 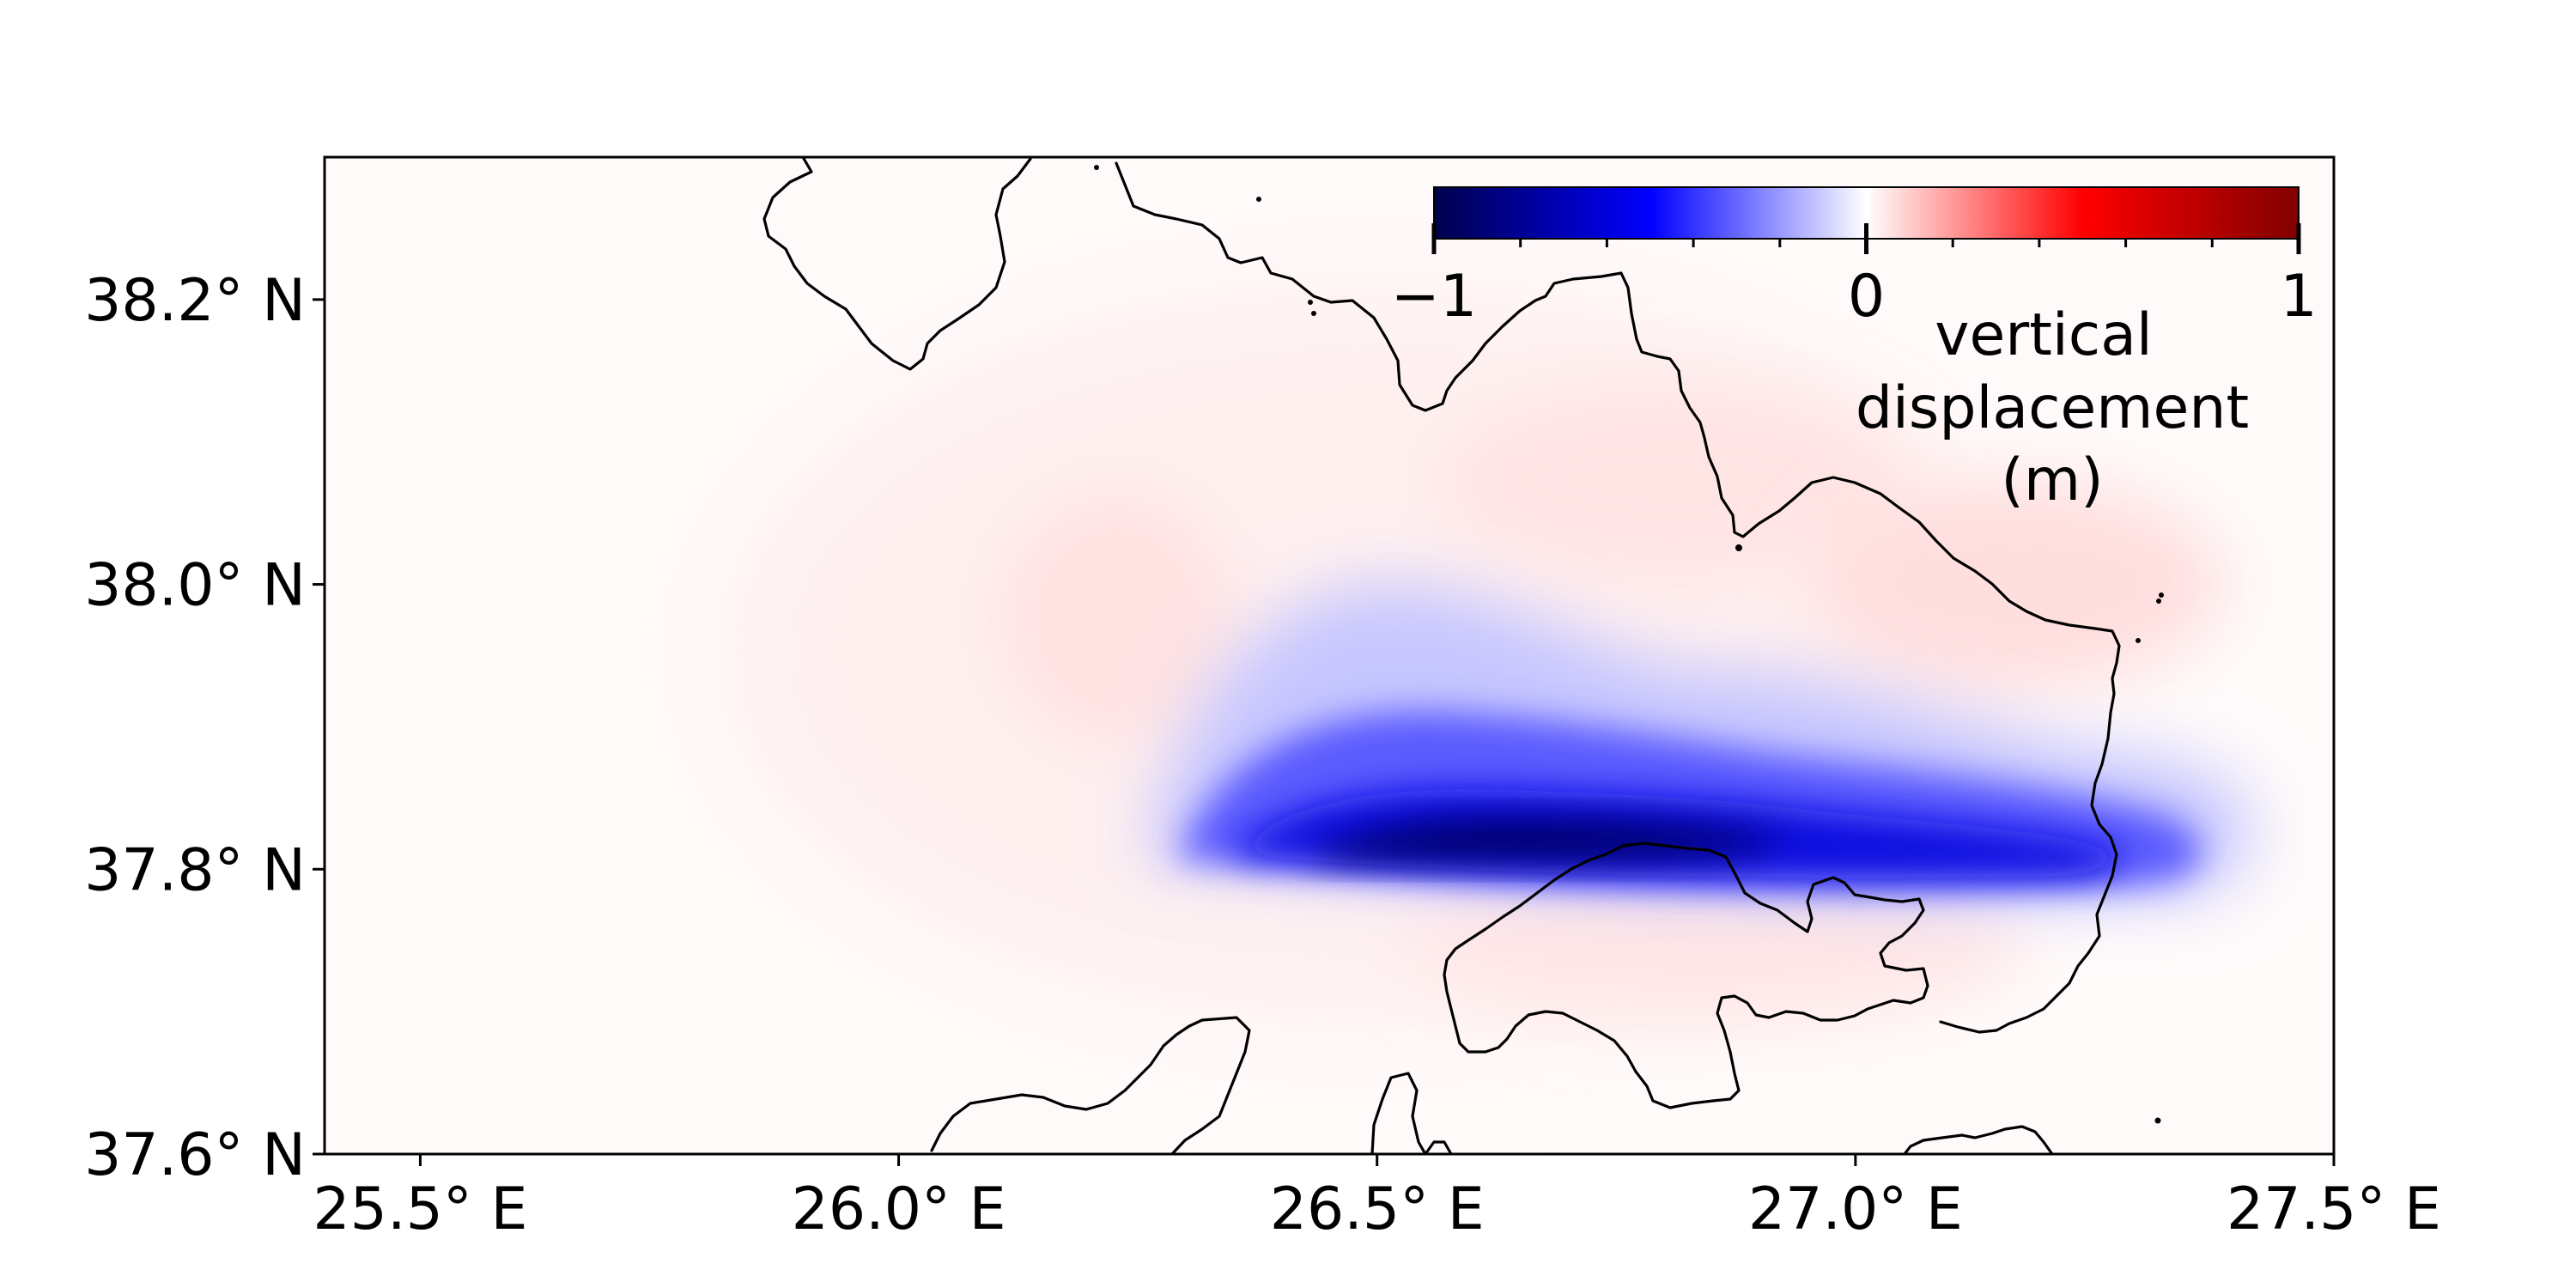 I want to click on colorbar-label-line2: displacement, so click(x=2053, y=408).